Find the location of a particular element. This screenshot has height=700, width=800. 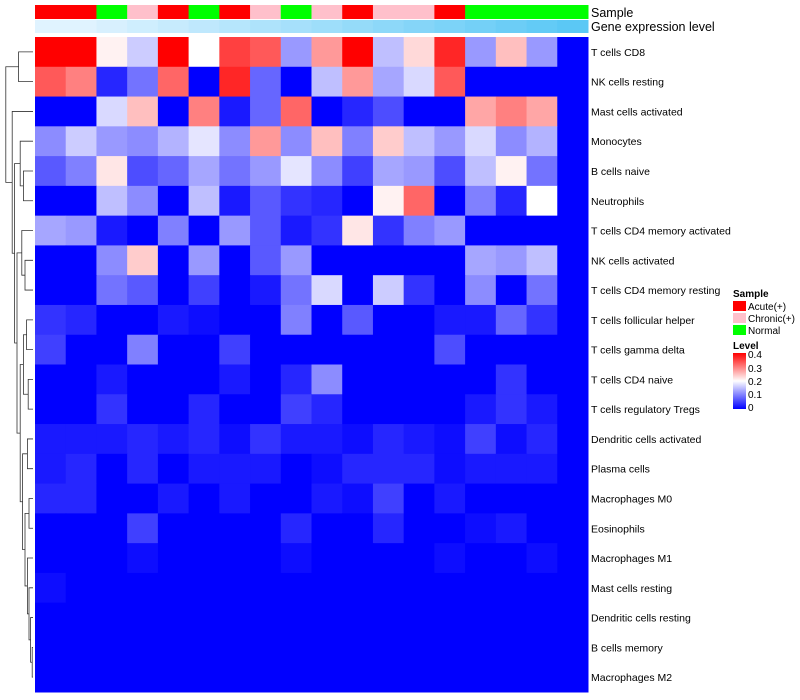

row-label: T cells follicular helper is located at coordinates (643, 321).